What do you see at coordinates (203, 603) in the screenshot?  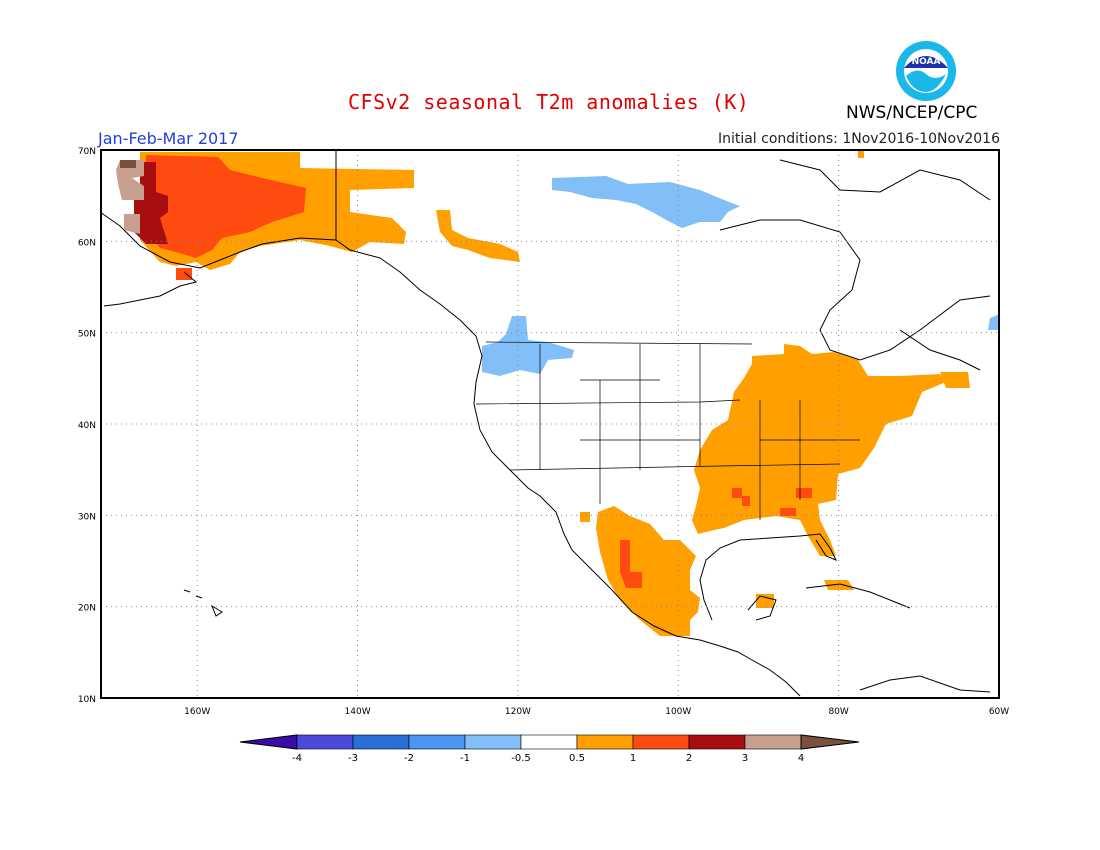 I see `hawaii-islands` at bounding box center [203, 603].